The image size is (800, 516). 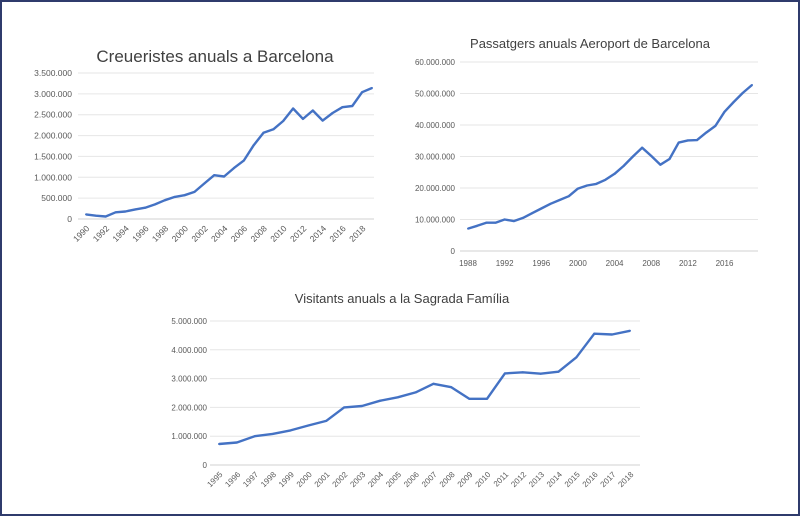 I want to click on chart-title: Passatgers anuals Aeroport de Barcelona, so click(x=590, y=43).